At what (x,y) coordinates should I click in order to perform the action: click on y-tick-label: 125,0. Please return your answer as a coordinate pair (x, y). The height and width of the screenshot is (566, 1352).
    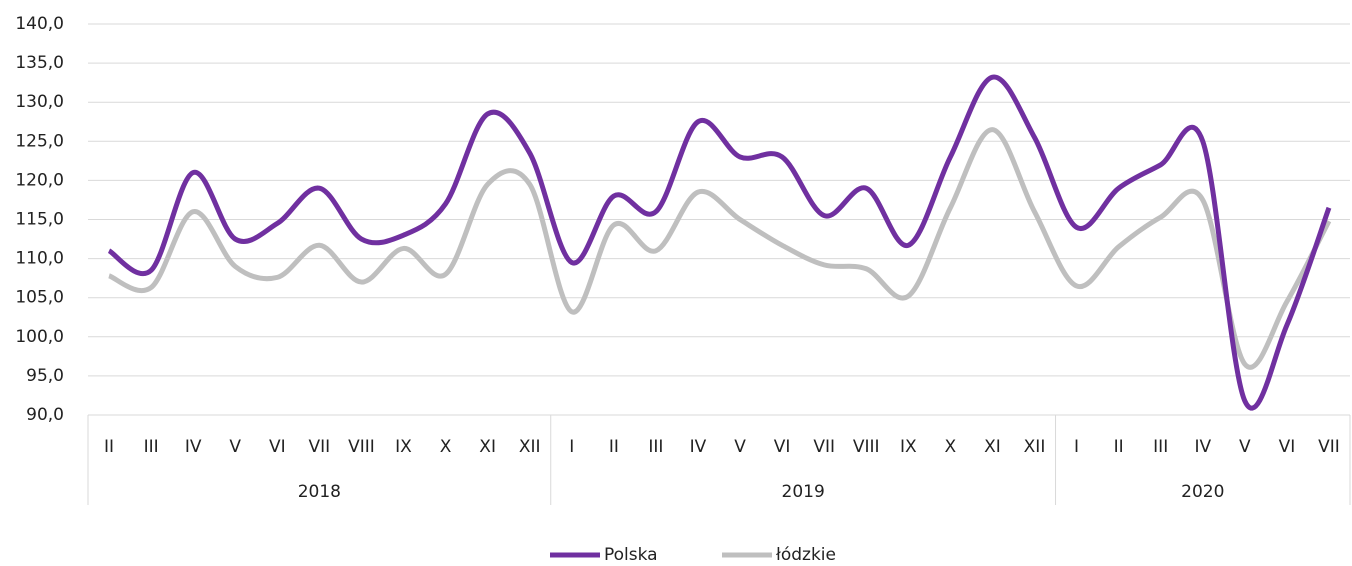
    Looking at the image, I should click on (39, 141).